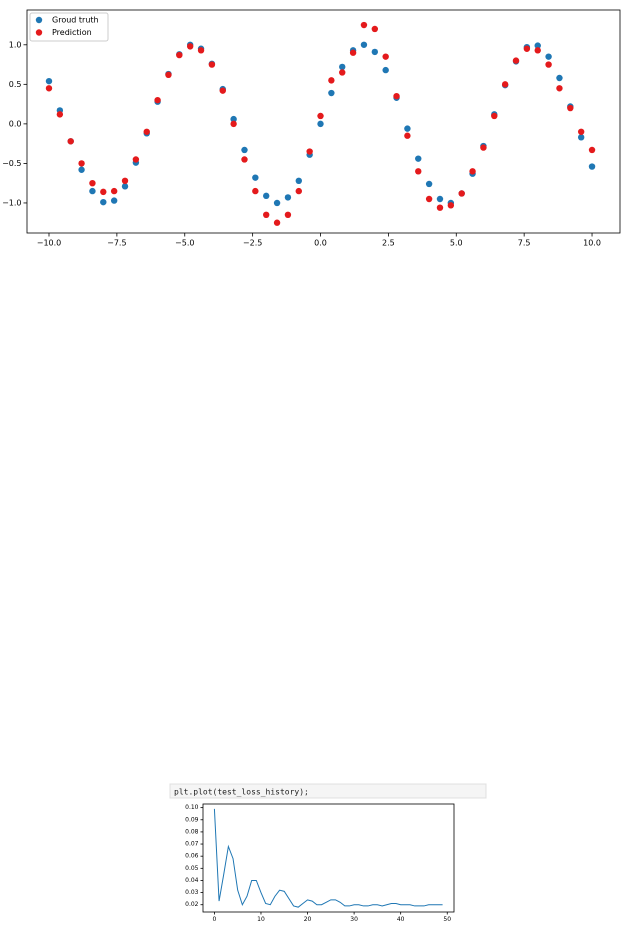 The height and width of the screenshot is (925, 624). Describe the element at coordinates (592, 242) in the screenshot. I see `x-tick-label: 10.0` at that location.